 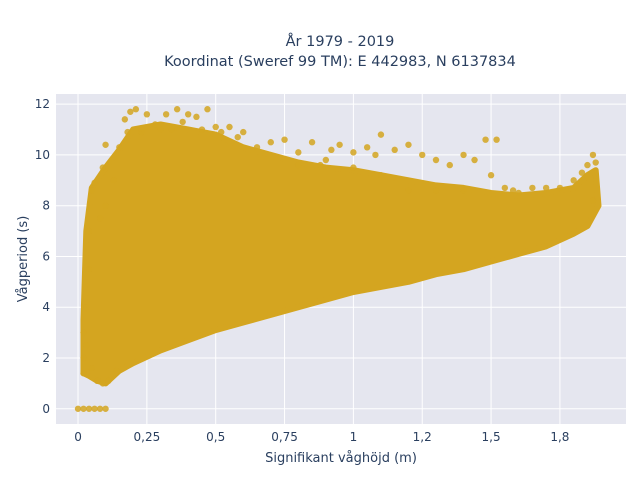 What do you see at coordinates (341, 458) in the screenshot?
I see `x-axis-title: Signifikant våghöjd (m)` at bounding box center [341, 458].